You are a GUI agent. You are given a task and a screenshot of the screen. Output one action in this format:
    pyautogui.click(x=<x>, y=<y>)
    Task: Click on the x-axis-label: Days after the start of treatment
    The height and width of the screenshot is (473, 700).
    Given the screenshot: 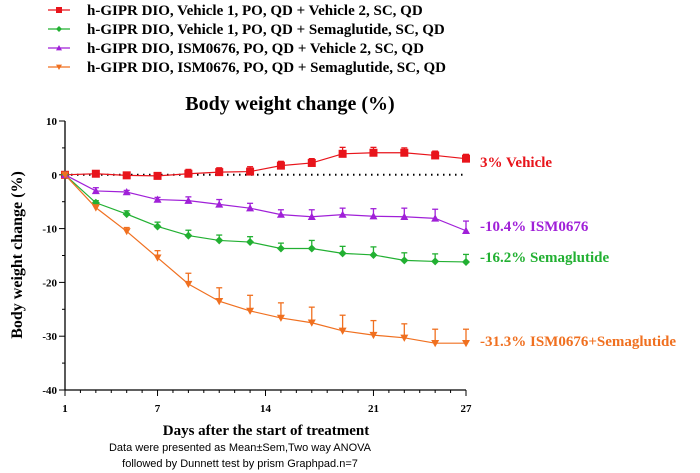 What is the action you would take?
    pyautogui.click(x=266, y=431)
    